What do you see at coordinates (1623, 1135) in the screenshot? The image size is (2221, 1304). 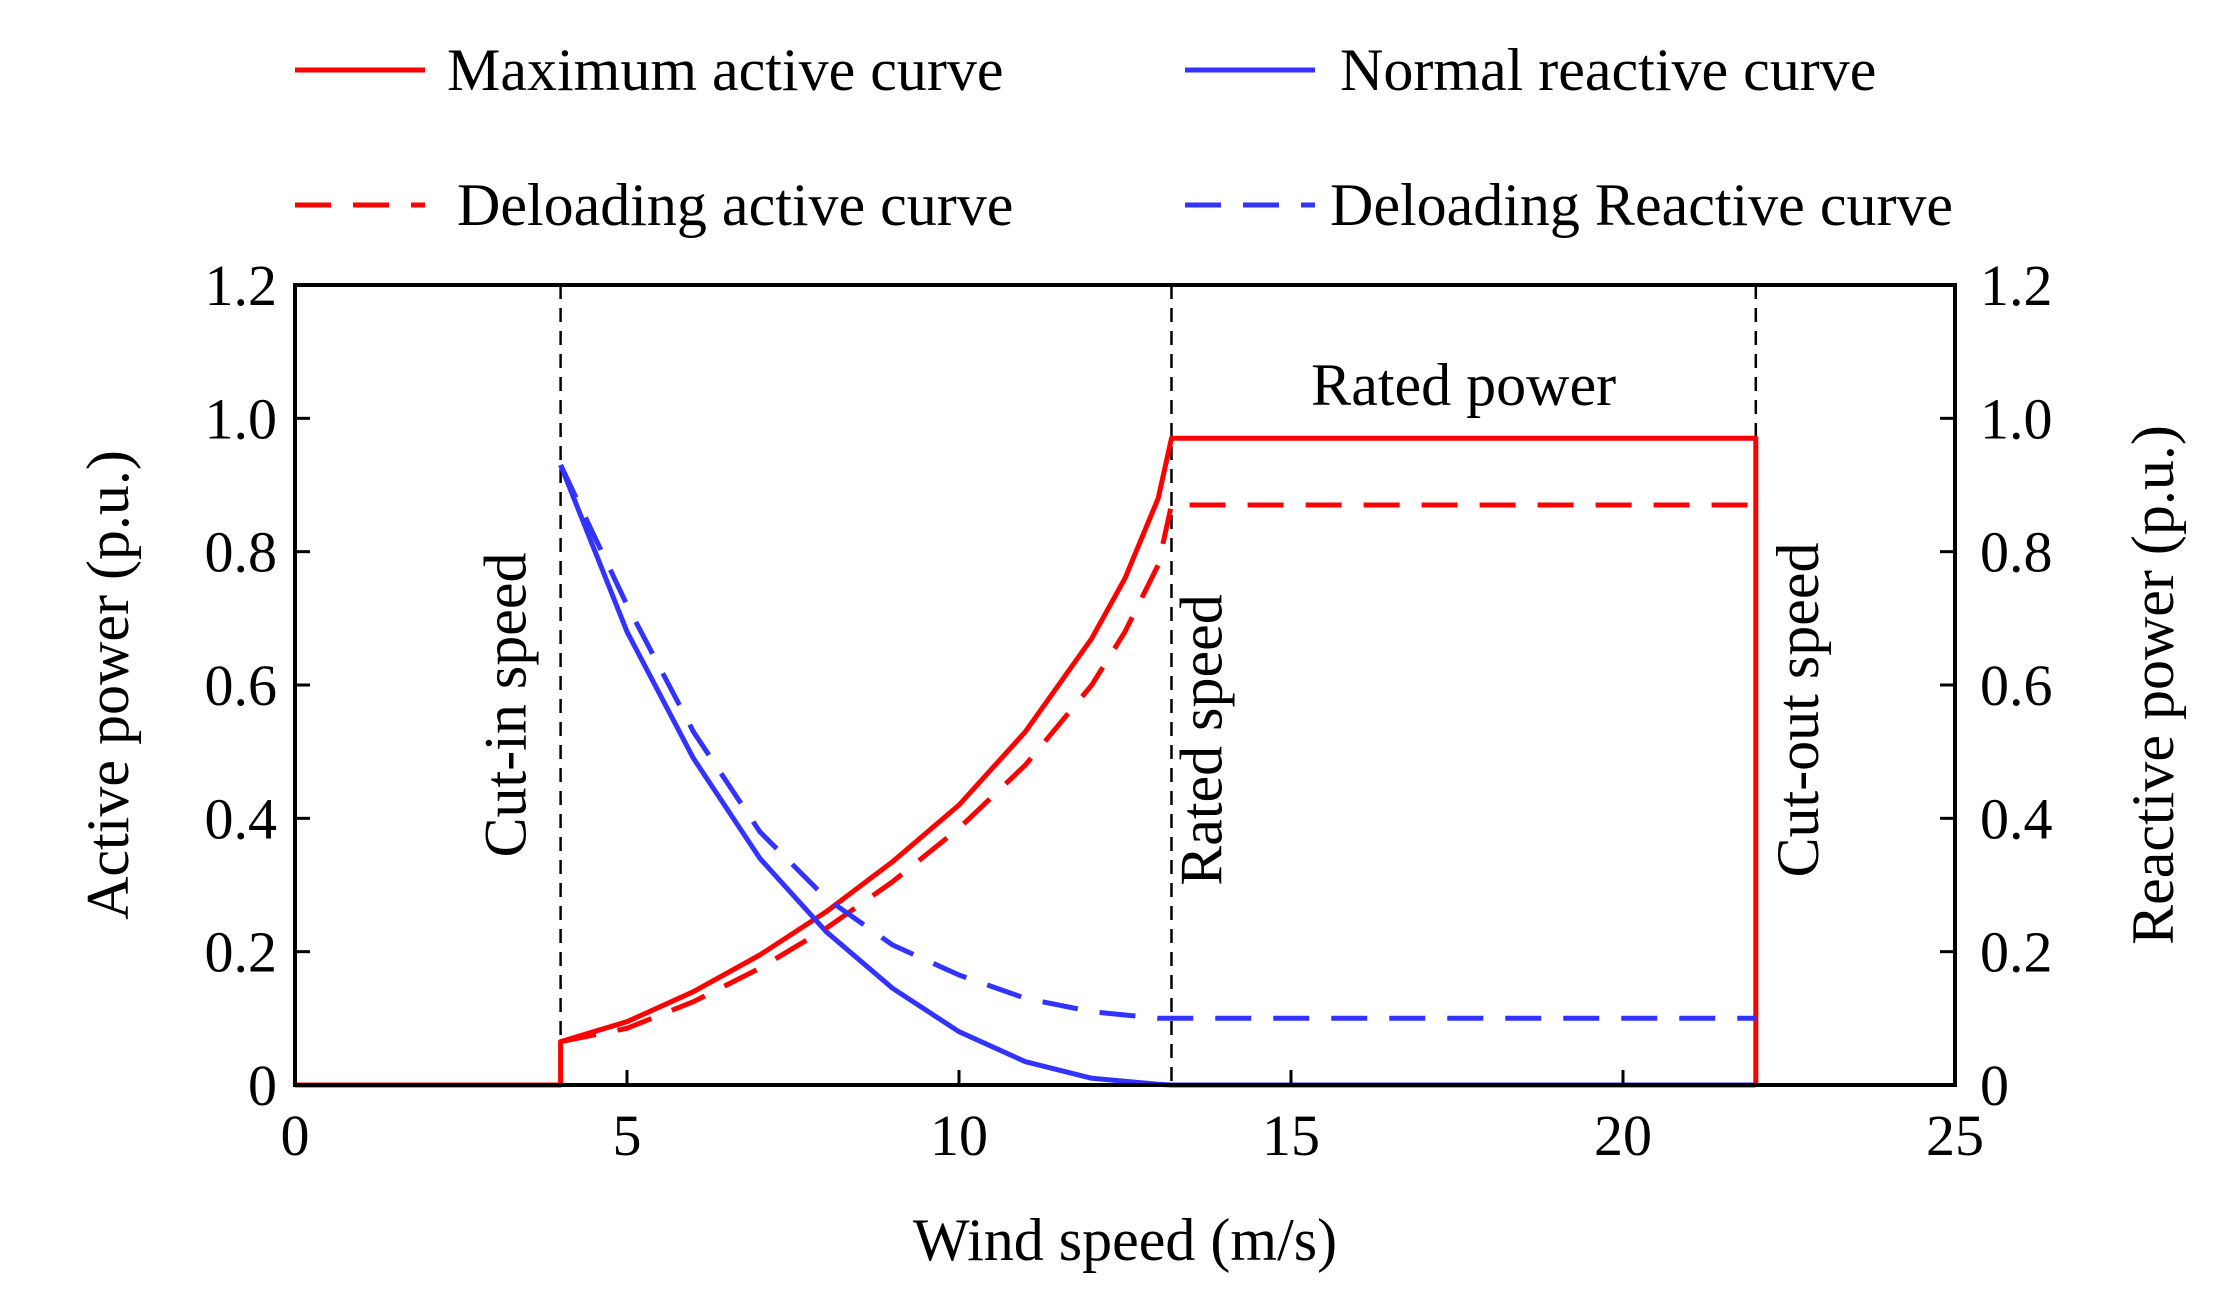 I see `x-tick-label: 20` at bounding box center [1623, 1135].